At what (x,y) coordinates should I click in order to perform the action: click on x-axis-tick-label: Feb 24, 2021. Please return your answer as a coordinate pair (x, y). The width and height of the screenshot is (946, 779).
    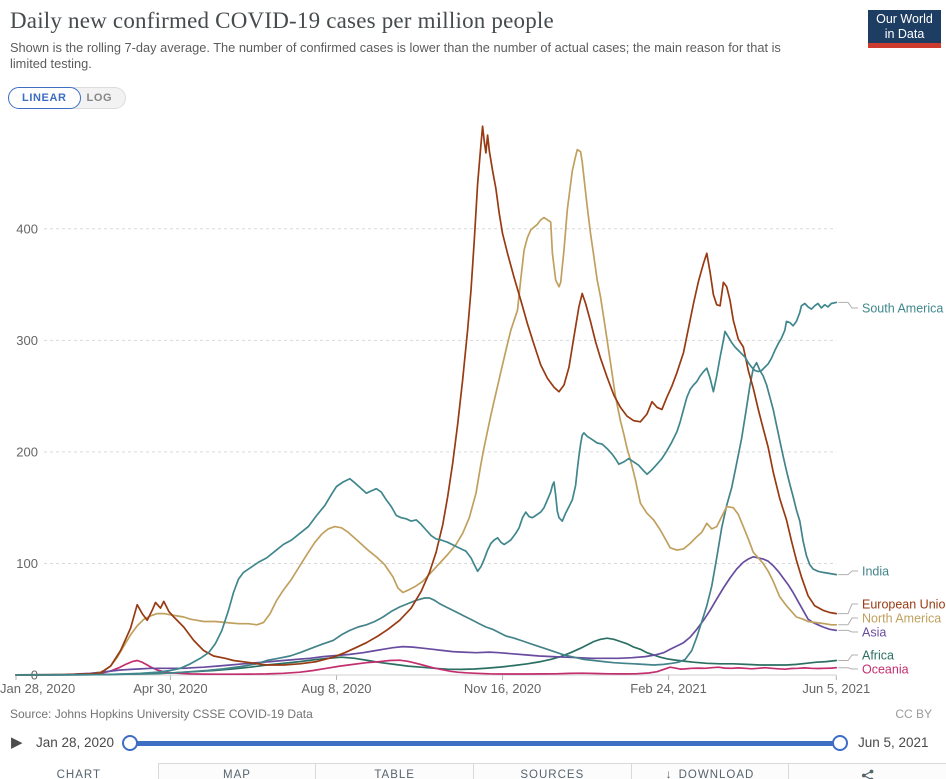
    Looking at the image, I should click on (668, 688).